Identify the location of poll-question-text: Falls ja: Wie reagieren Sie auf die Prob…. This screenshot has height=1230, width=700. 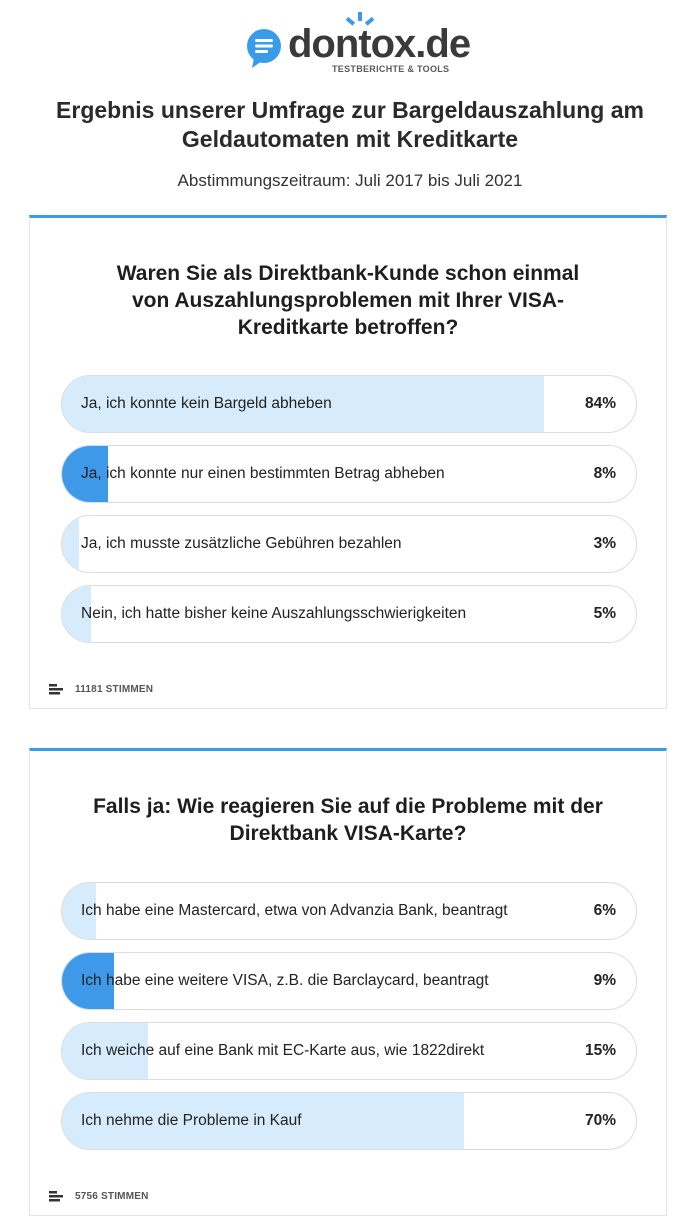
(348, 820).